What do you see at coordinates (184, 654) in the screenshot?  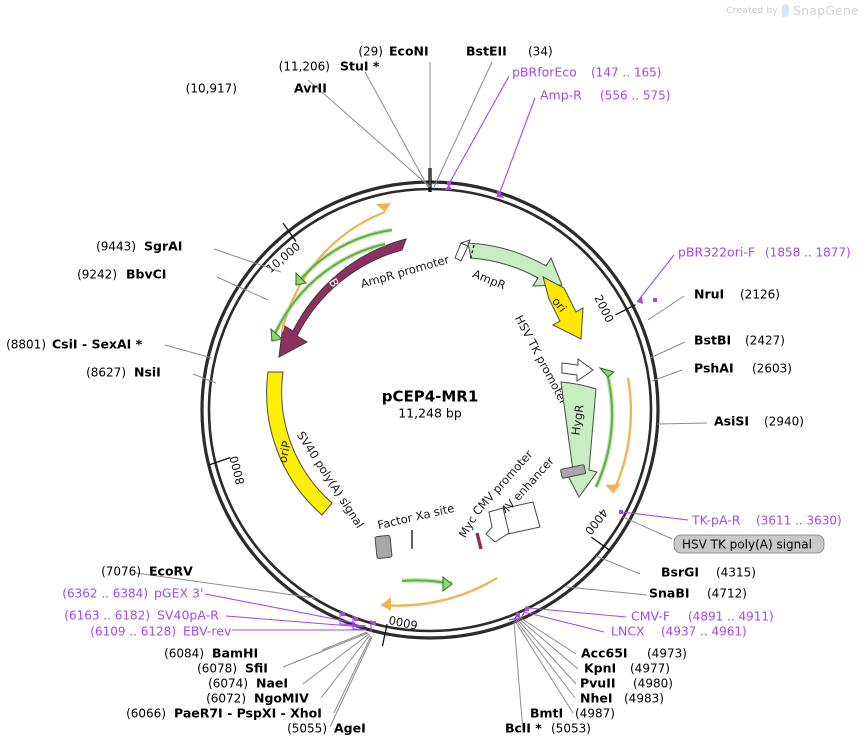 I see `label-bamhi-pos: (6084)` at bounding box center [184, 654].